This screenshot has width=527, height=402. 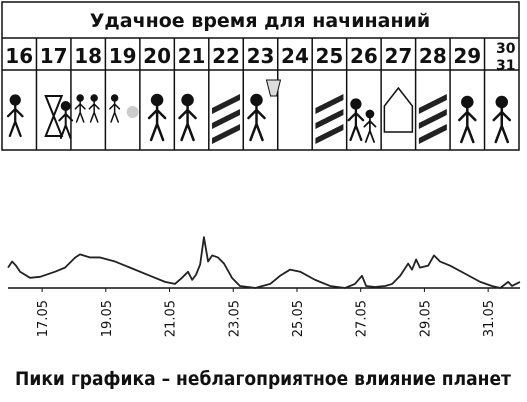 I want to click on data-line, so click(x=264, y=262).